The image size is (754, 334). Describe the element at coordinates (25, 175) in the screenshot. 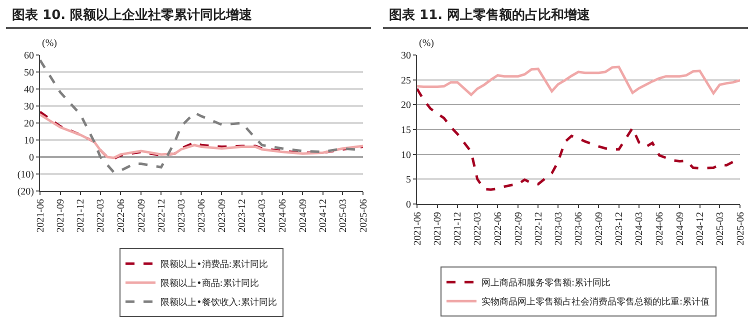

I see `y-tick-label: (10)` at that location.